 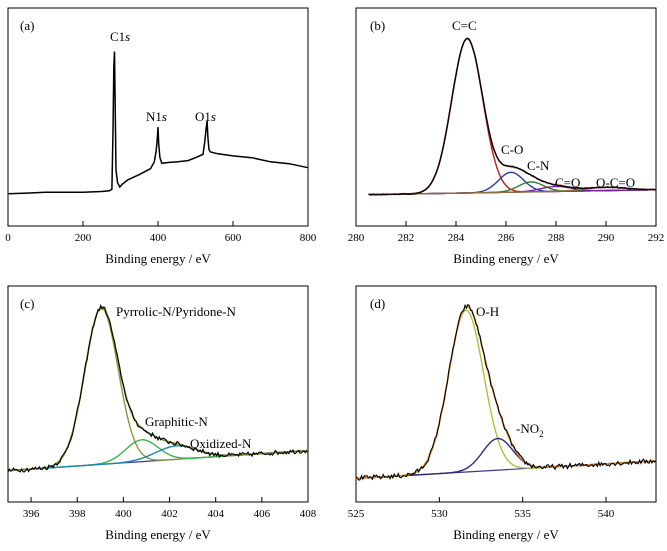 I want to click on panel-a-xtick-label-2: 400, so click(x=158, y=238).